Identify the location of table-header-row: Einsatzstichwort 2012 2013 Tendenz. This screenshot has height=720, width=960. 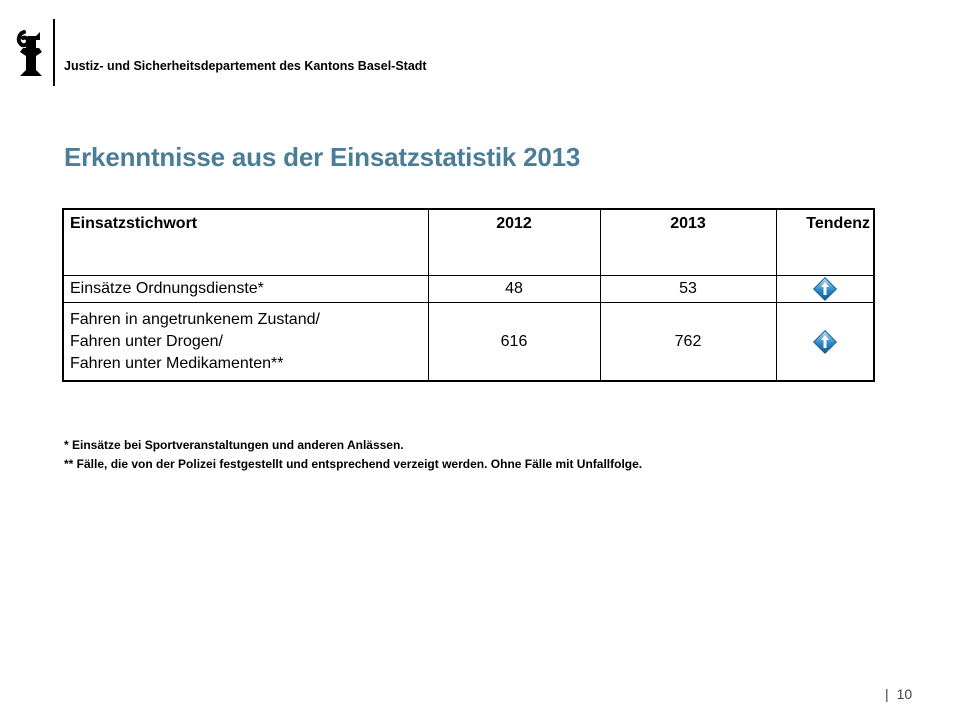
(468, 242).